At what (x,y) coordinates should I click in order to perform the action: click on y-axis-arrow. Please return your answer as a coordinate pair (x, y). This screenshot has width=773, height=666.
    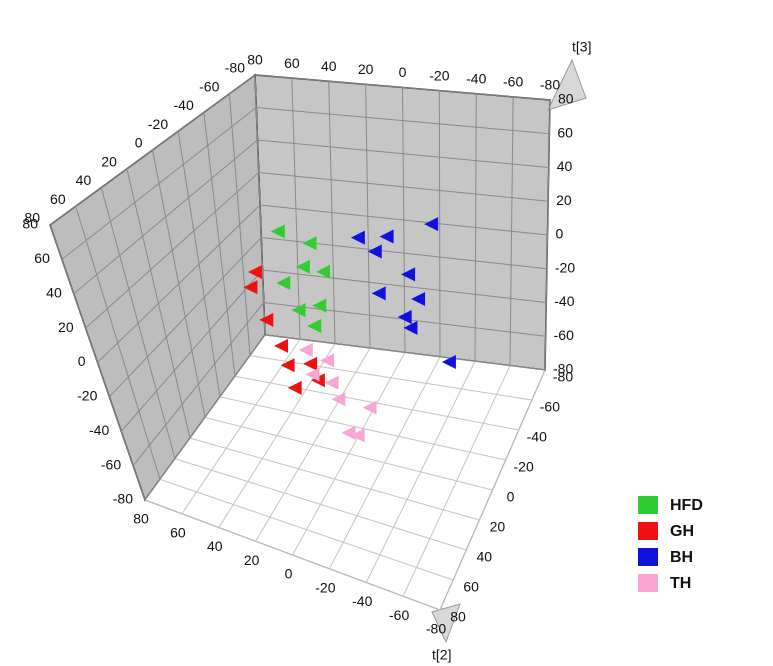
    Looking at the image, I should click on (446, 623).